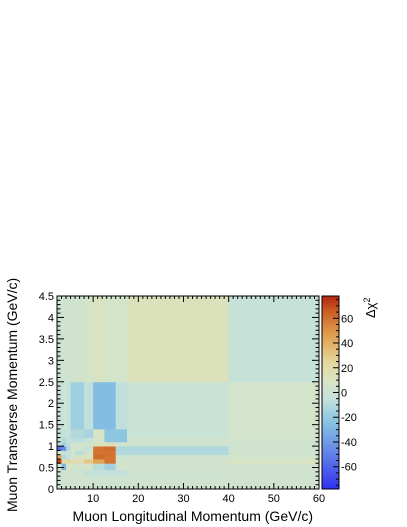  Describe the element at coordinates (51, 447) in the screenshot. I see `y-tick-label: 1` at that location.